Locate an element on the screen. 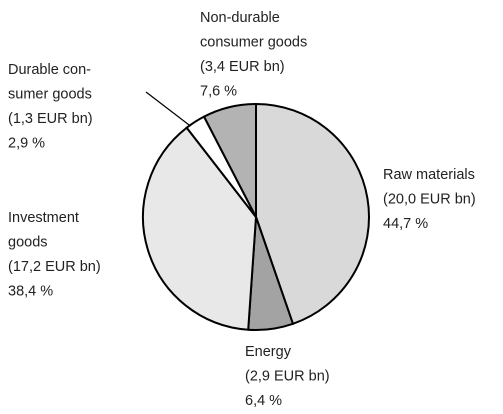 Image resolution: width=503 pixels, height=414 pixels. slice-label: goods is located at coordinates (28, 242).